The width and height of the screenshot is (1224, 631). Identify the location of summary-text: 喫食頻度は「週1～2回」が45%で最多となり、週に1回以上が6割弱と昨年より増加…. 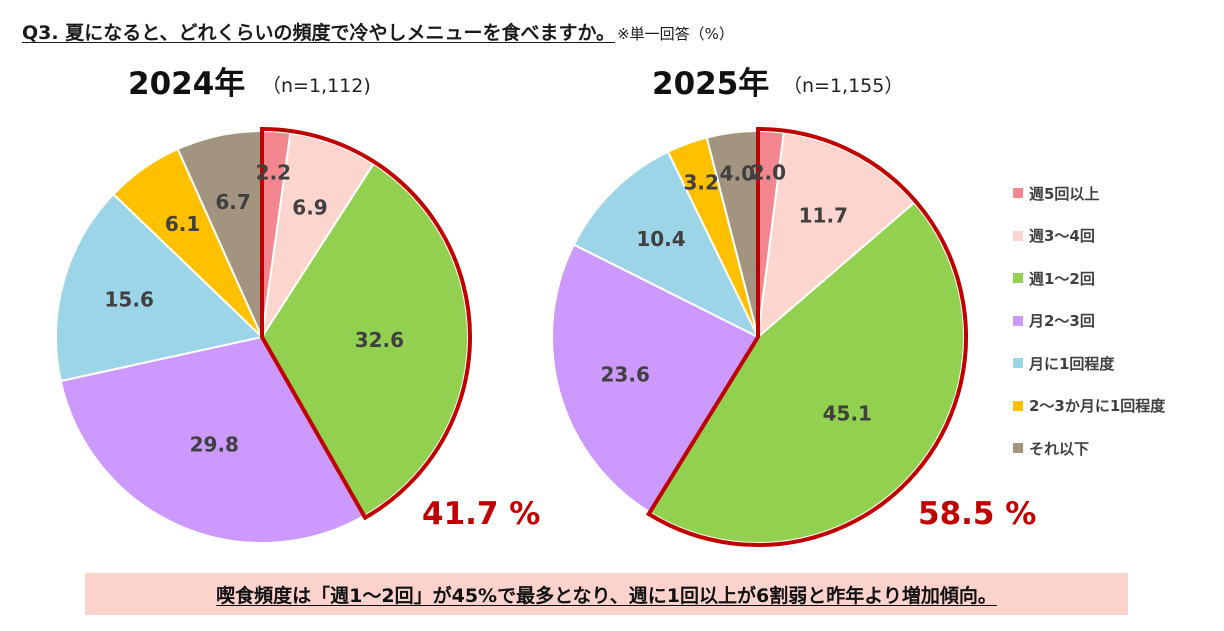
(606, 595).